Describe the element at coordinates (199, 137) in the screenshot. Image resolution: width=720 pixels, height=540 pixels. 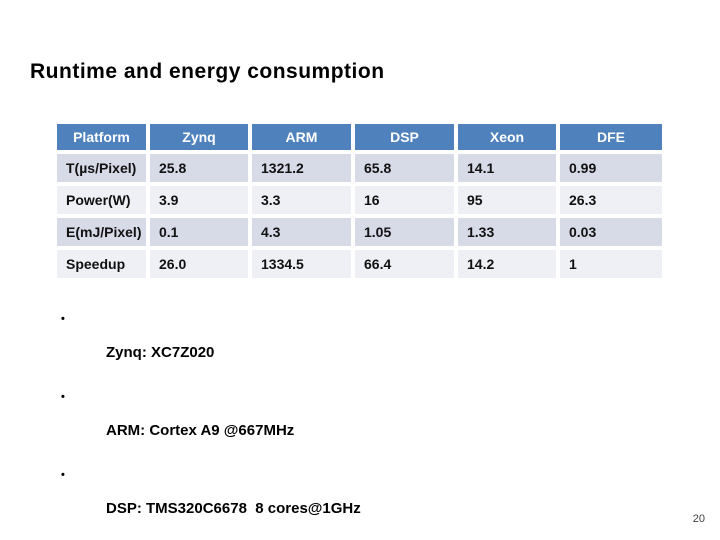
I see `col-header-zynq: Zynq` at that location.